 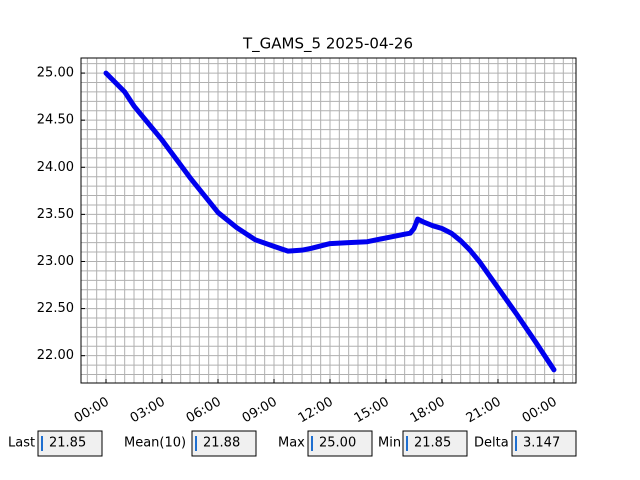 What do you see at coordinates (55, 120) in the screenshot?
I see `y-tick-label: 24.50` at bounding box center [55, 120].